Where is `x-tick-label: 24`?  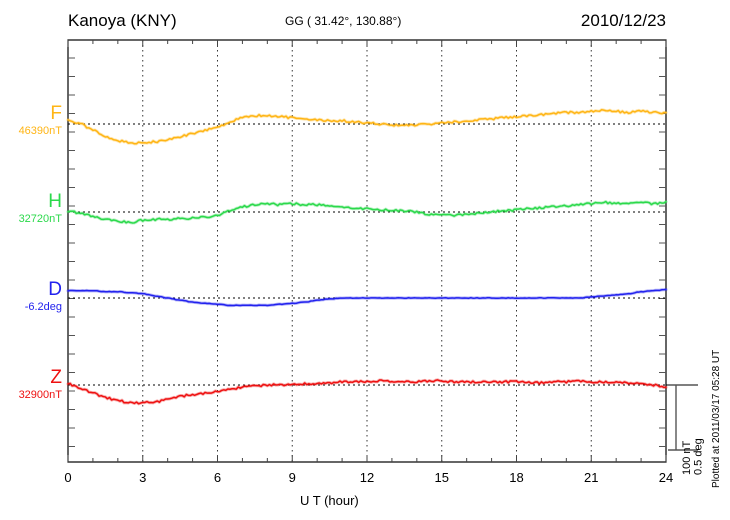
x-tick-label: 24 is located at coordinates (666, 477).